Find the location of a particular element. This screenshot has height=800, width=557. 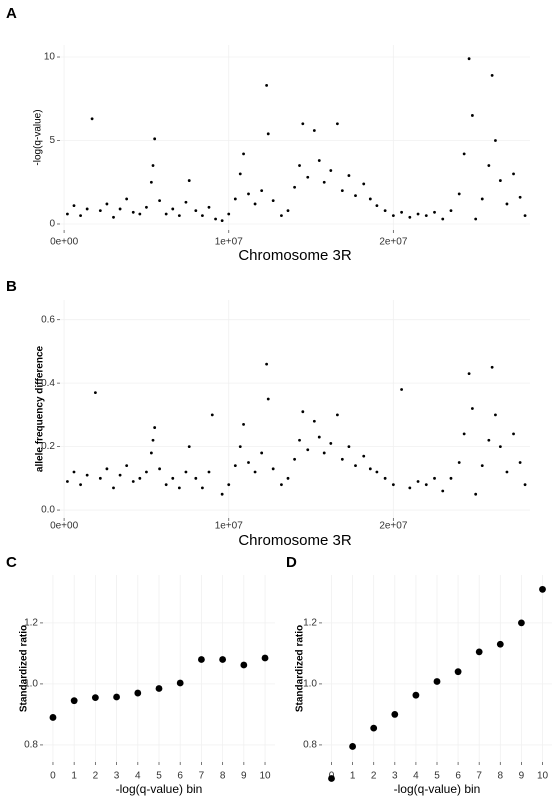

x-tick-label: 4 is located at coordinates (138, 776).